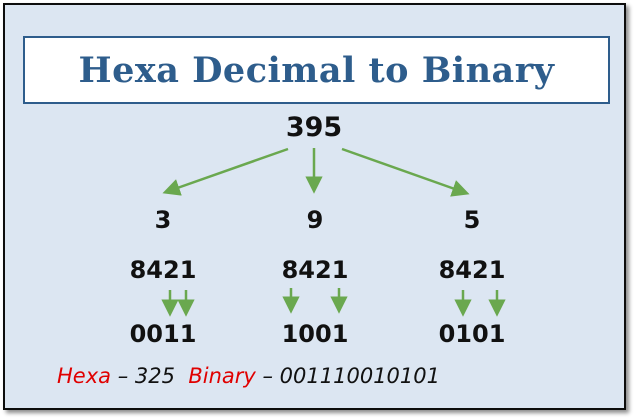  Describe the element at coordinates (222, 376) in the screenshot. I see `binary-label: Binary` at that location.